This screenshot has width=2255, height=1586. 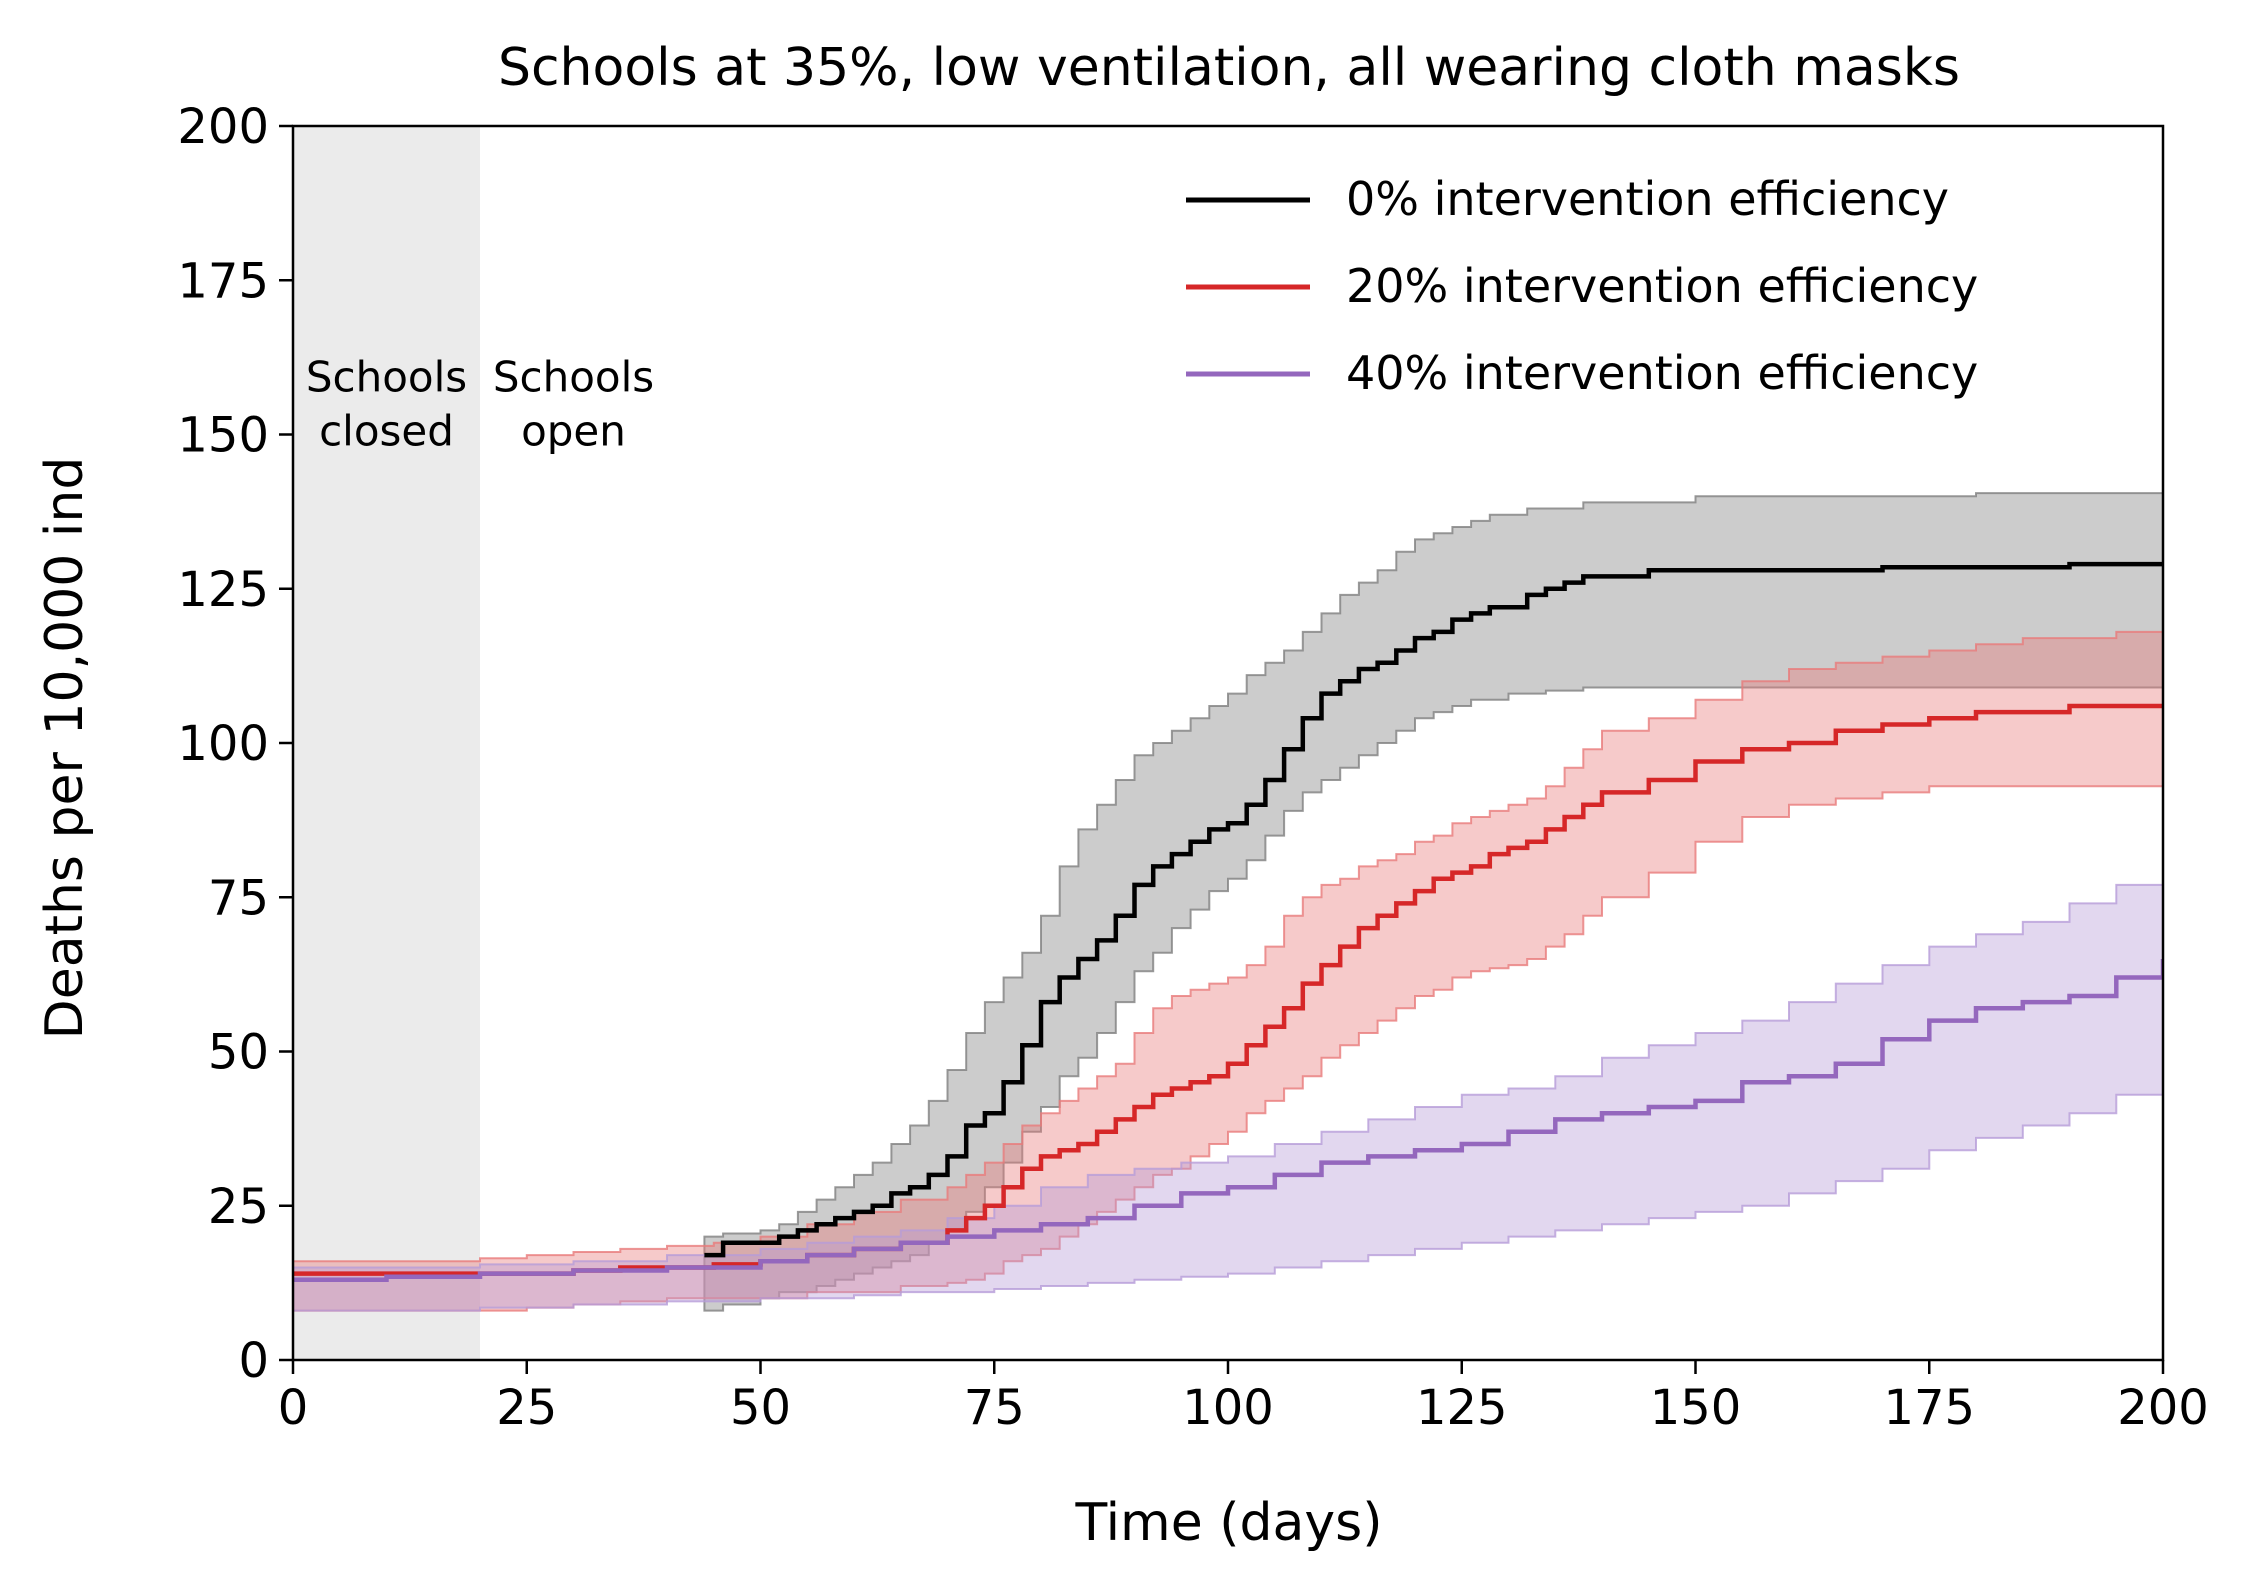 What do you see at coordinates (2163, 1408) in the screenshot?
I see `x-tick-label-8: 200` at bounding box center [2163, 1408].